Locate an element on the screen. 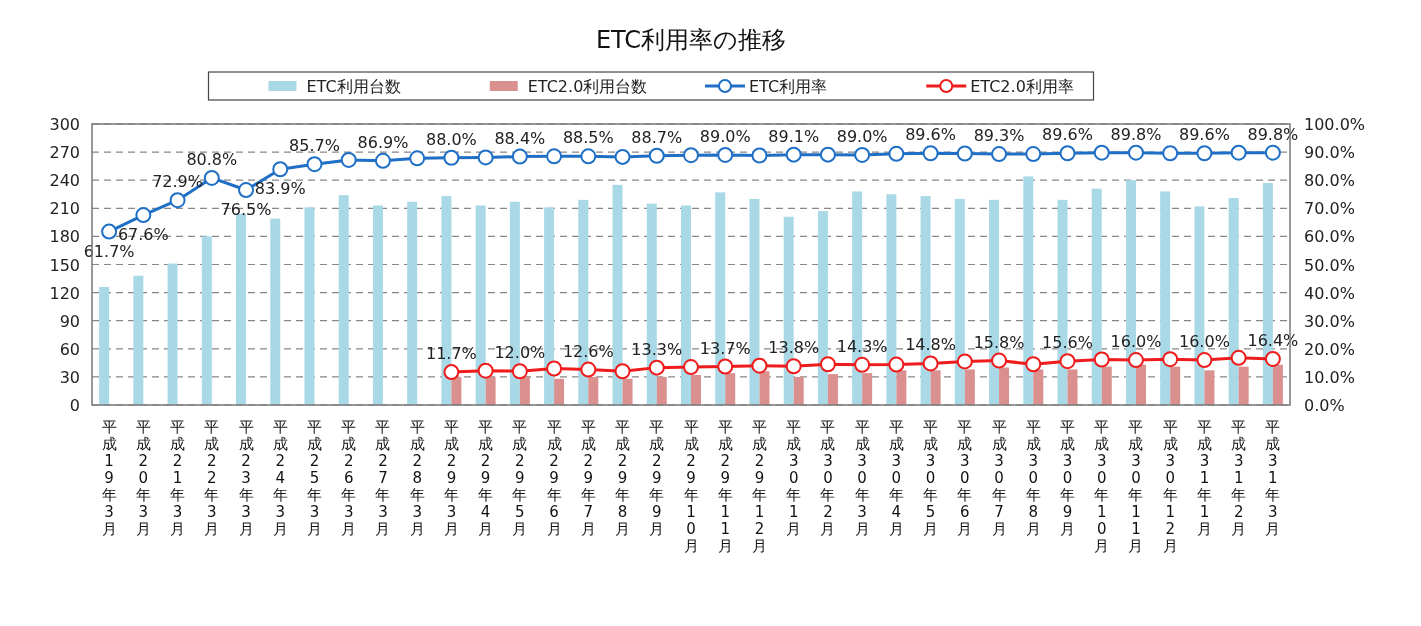  data-label: 15.8% is located at coordinates (999, 342).